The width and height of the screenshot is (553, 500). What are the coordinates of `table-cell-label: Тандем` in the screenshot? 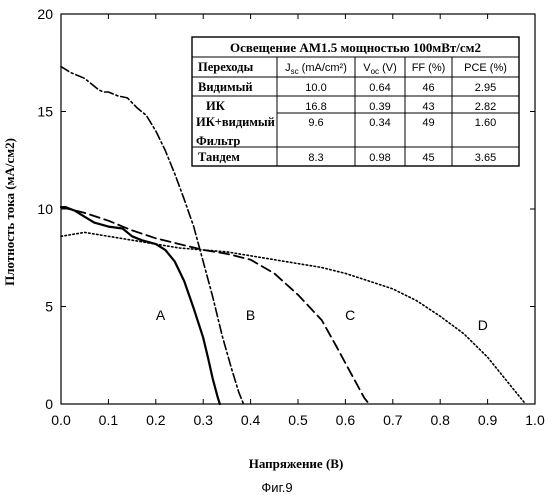 It's located at (219, 157).